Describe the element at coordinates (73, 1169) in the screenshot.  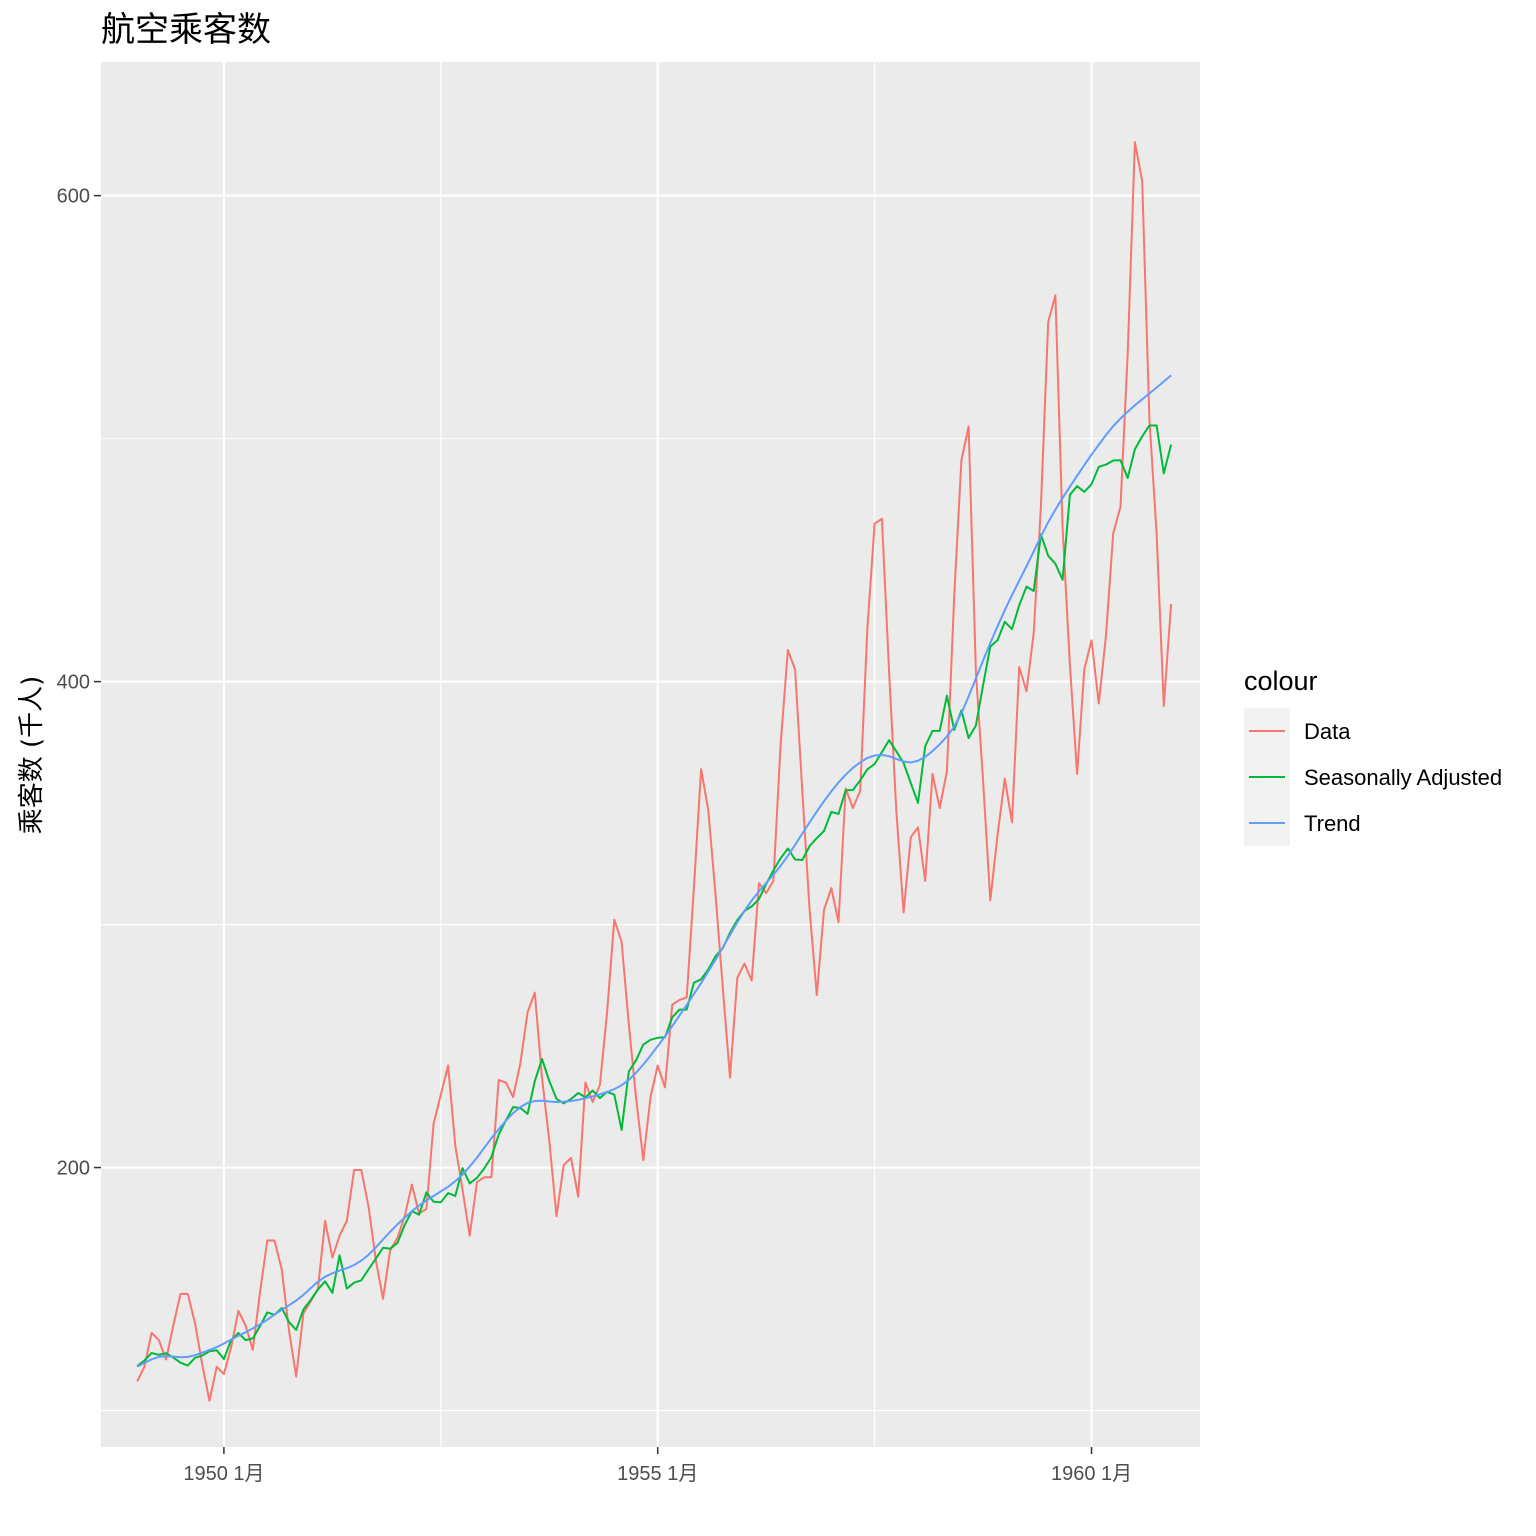
I see `y-tick-label: 200` at that location.